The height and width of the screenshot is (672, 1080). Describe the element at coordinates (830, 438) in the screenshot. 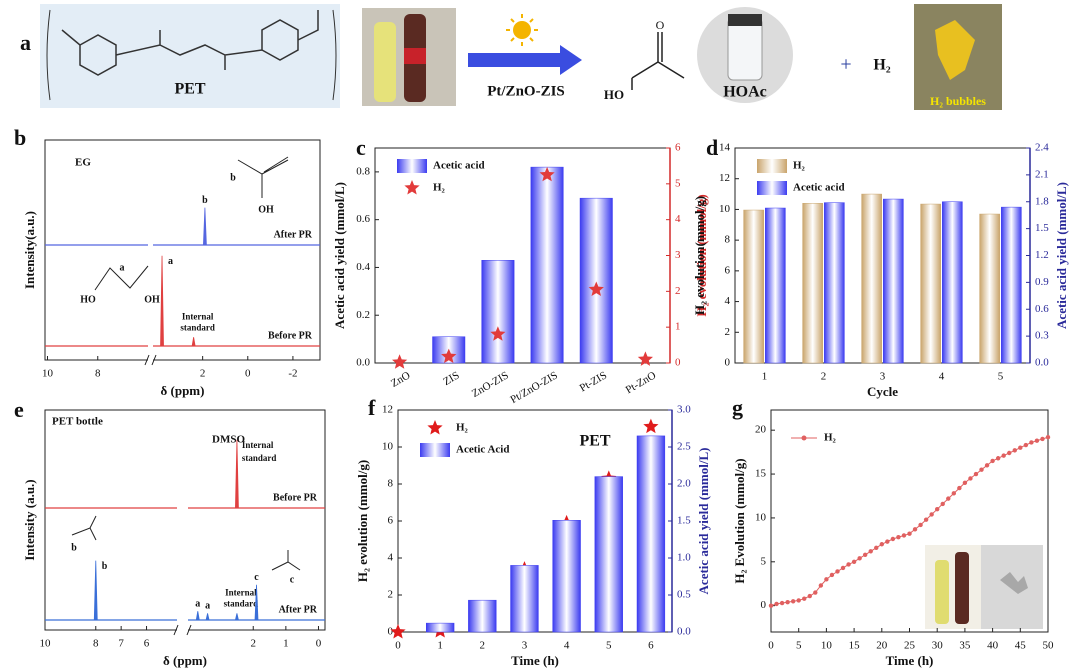

I see `legend-label: H₂` at that location.